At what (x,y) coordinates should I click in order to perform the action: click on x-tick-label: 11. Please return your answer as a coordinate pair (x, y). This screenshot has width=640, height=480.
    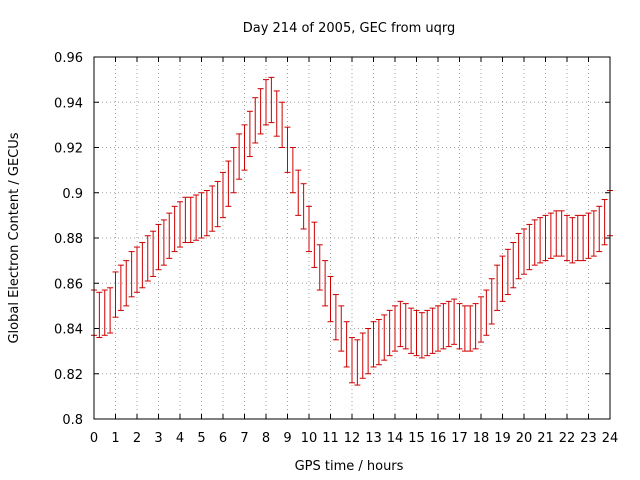
    Looking at the image, I should click on (330, 438).